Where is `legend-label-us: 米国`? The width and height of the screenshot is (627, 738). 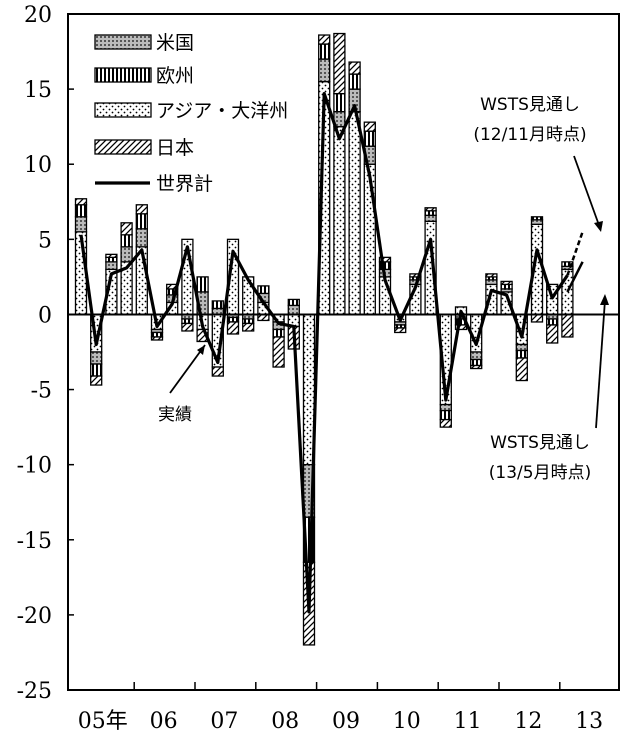 legend-label-us: 米国 is located at coordinates (175, 43).